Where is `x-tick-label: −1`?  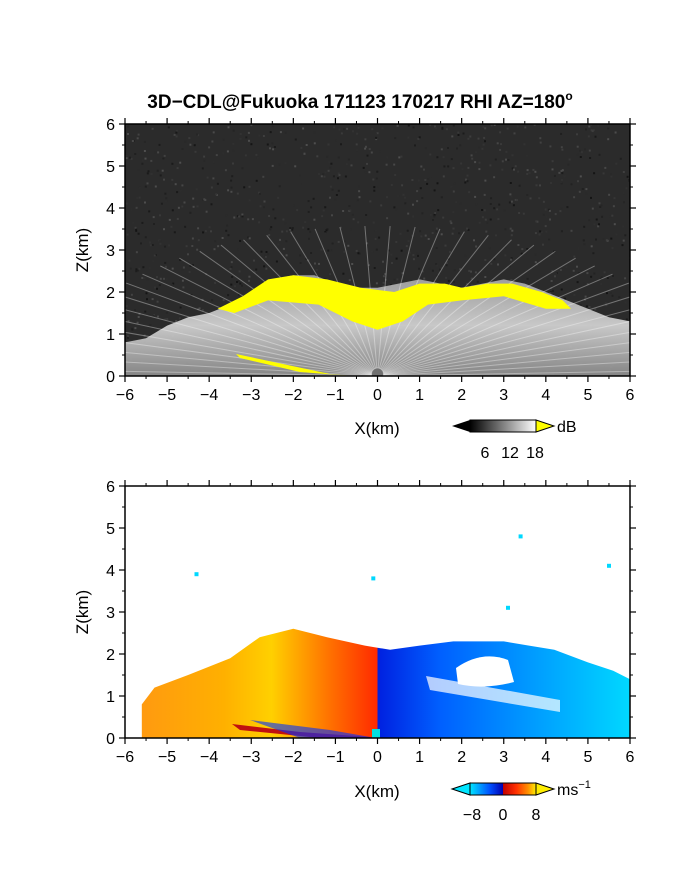 x-tick-label: −1 is located at coordinates (335, 757).